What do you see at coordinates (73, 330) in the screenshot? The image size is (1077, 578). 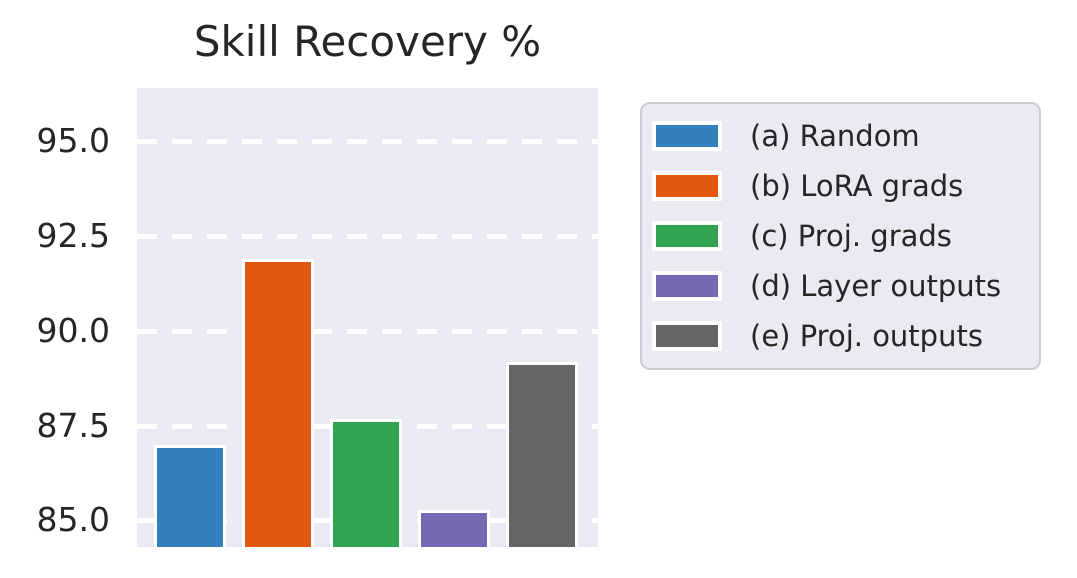 I see `y-tick-label: 90.0` at bounding box center [73, 330].